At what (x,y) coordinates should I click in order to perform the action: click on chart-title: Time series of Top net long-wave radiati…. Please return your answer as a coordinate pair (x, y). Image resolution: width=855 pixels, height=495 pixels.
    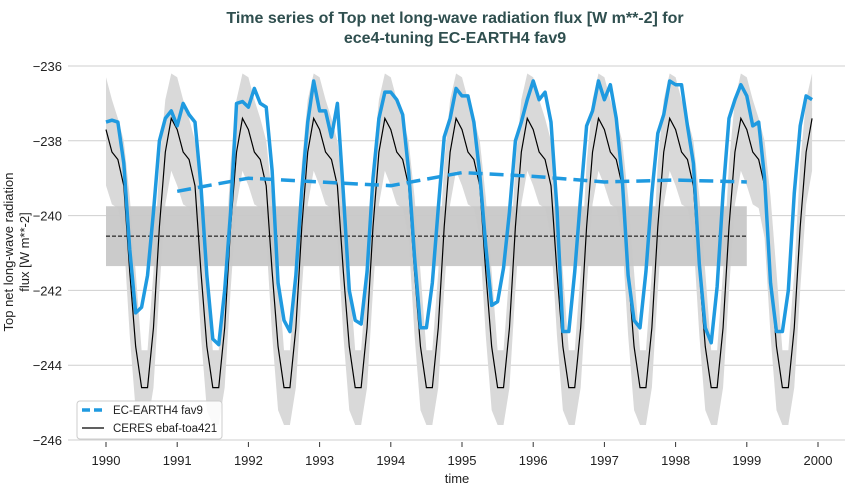
    Looking at the image, I should click on (454, 18).